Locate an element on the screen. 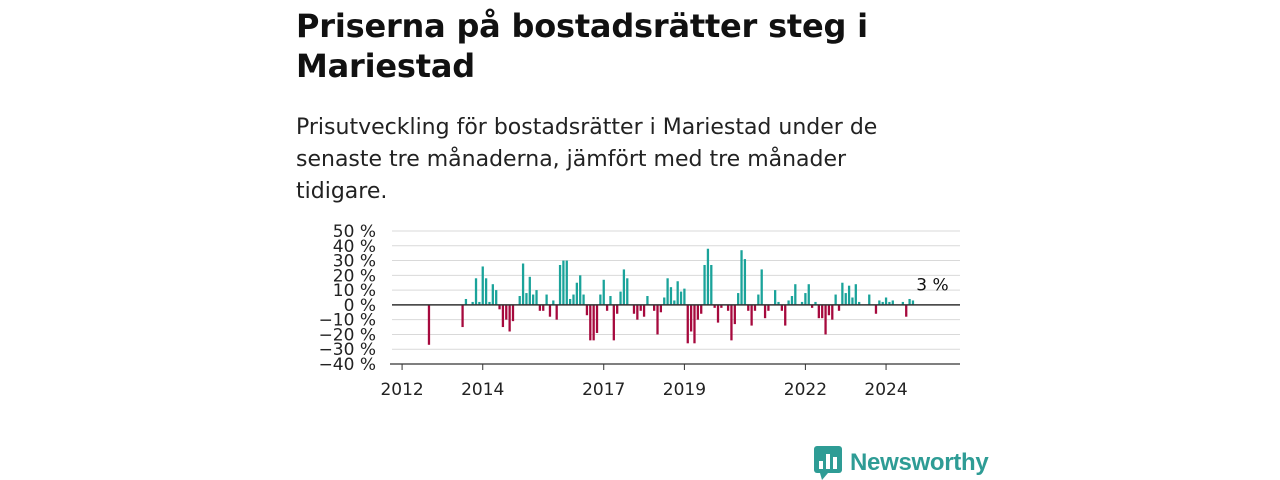 The height and width of the screenshot is (480, 1280). brand-name: Newsworthy is located at coordinates (919, 462).